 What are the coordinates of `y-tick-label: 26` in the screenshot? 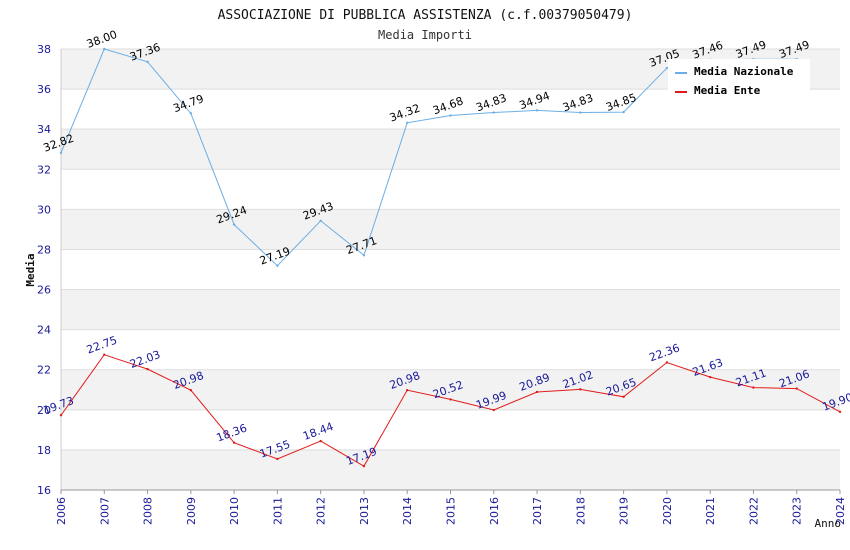 It's located at (44, 290).